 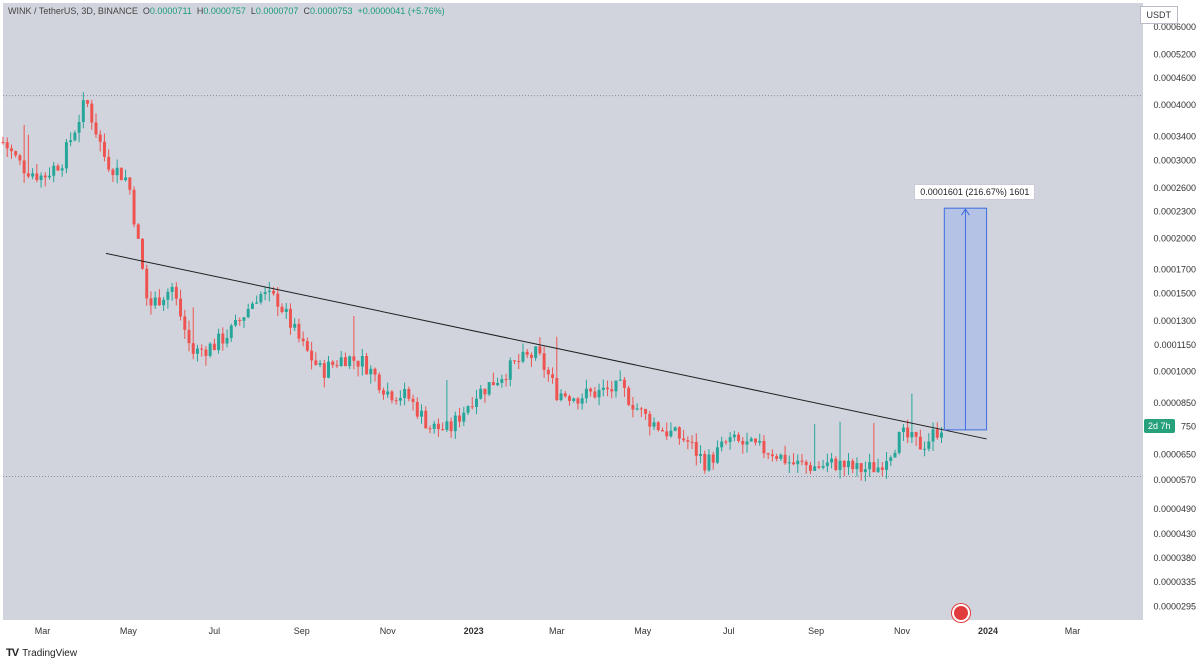 What do you see at coordinates (1174, 558) in the screenshot?
I see `y-tick-label: 0.0000380` at bounding box center [1174, 558].